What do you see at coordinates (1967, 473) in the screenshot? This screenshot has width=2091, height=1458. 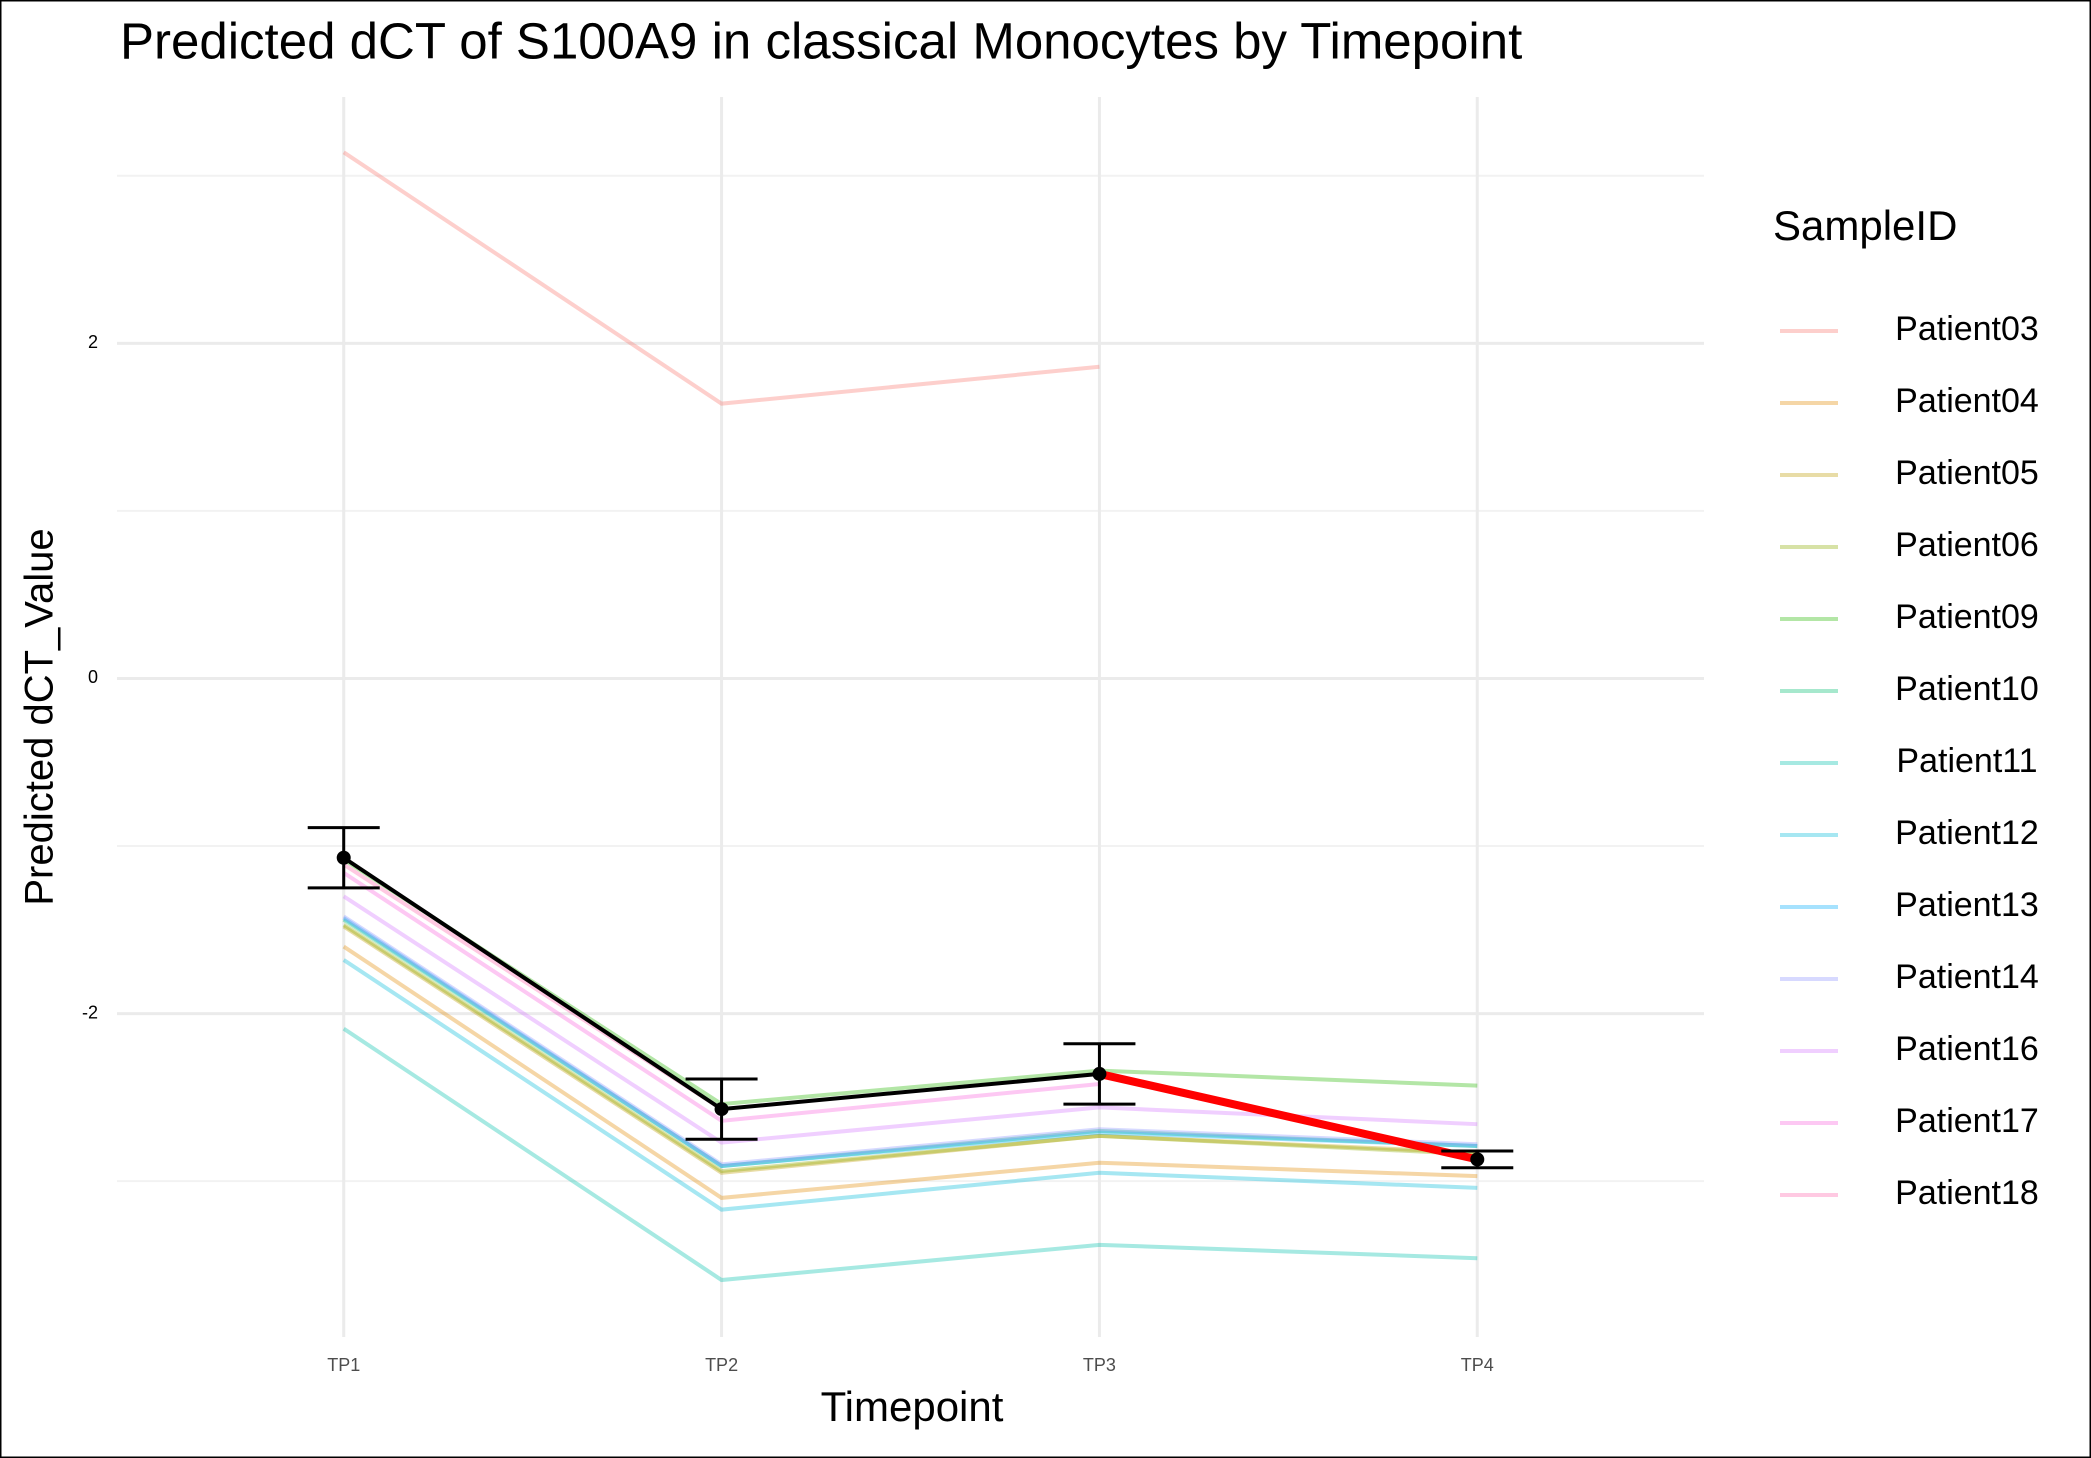 I see `legend-label: Patient05` at bounding box center [1967, 473].